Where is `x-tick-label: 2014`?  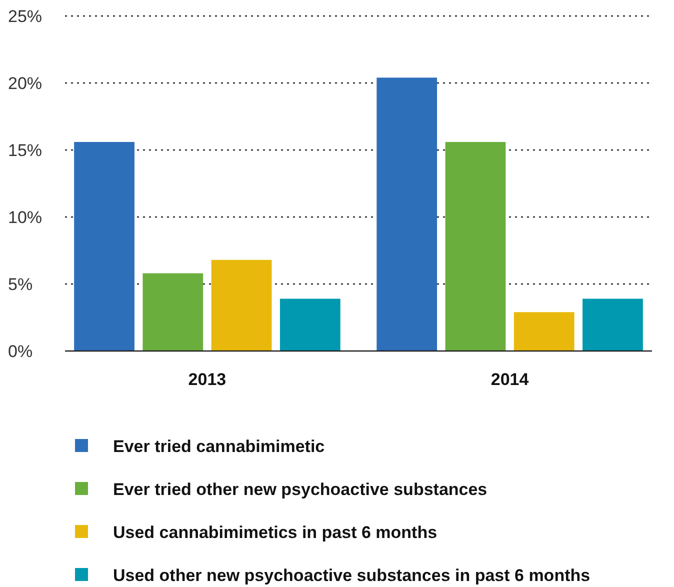 x-tick-label: 2014 is located at coordinates (510, 379).